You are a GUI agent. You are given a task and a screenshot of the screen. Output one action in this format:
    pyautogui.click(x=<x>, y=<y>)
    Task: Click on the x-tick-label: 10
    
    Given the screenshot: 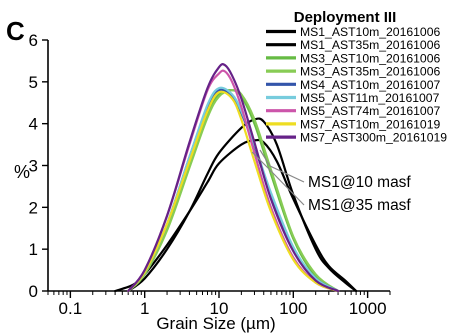 What is the action you would take?
    pyautogui.click(x=219, y=308)
    